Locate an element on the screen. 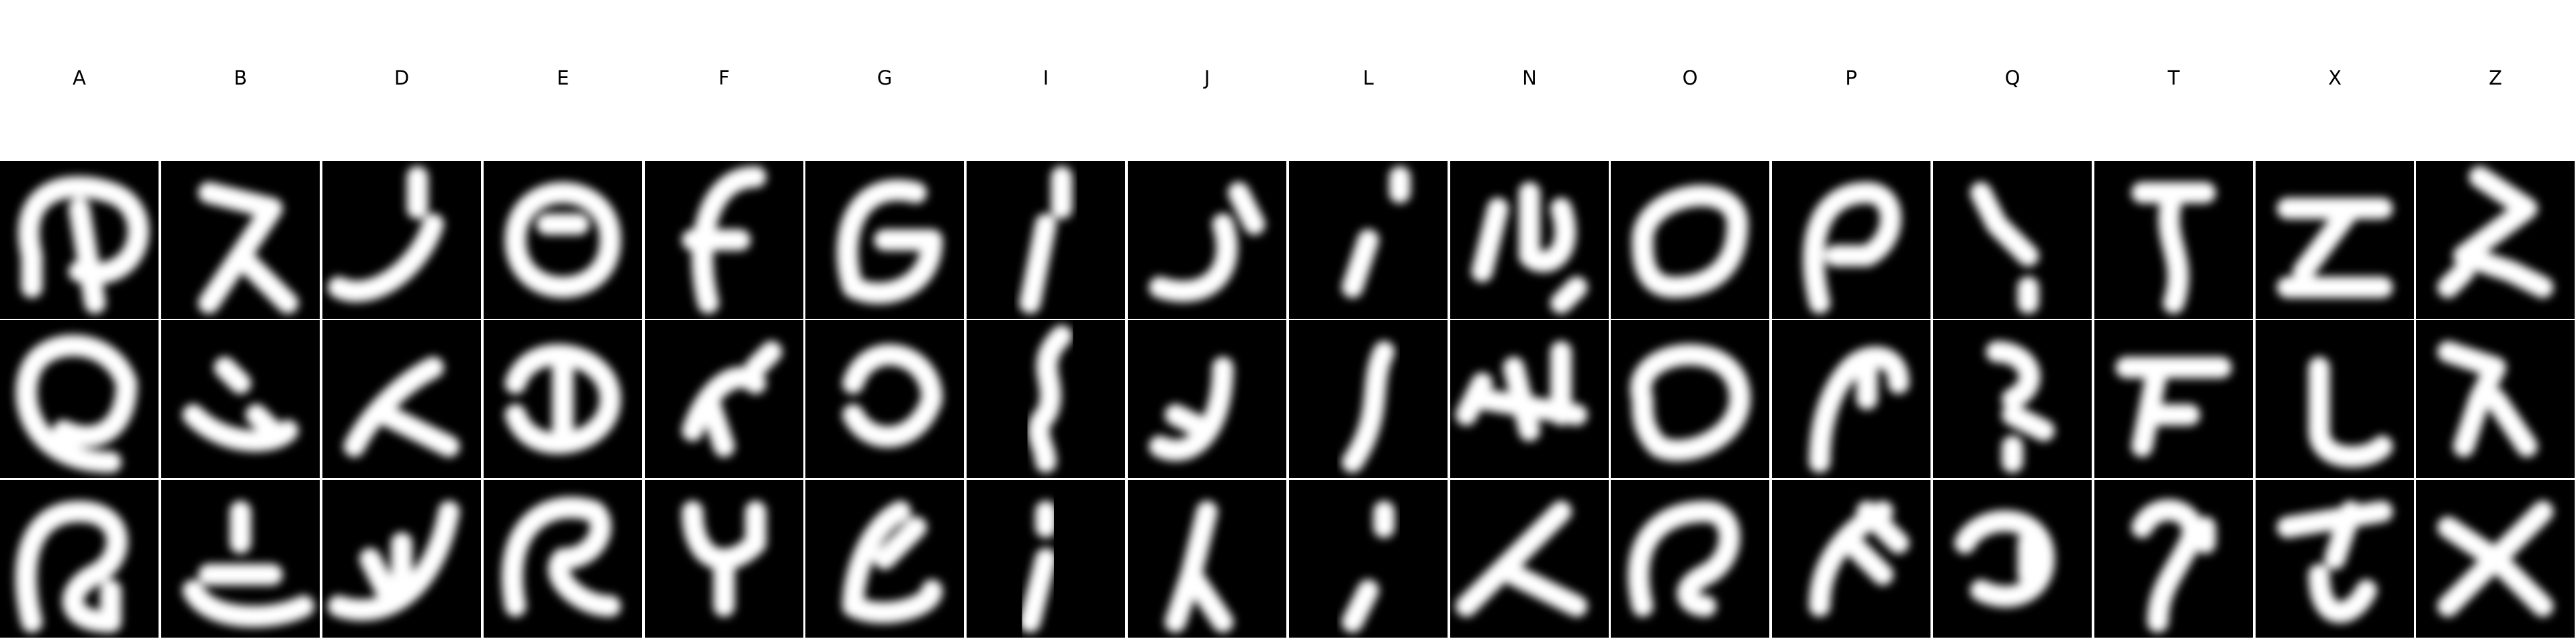 The image size is (2576, 641). column-label-a: A is located at coordinates (80, 77).